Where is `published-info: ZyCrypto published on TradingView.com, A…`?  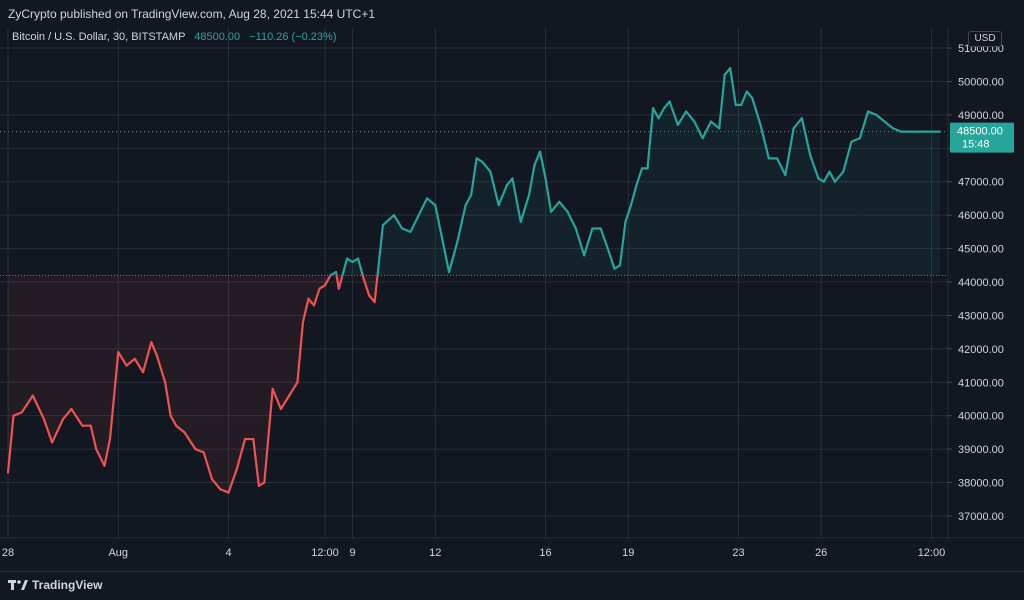 published-info: ZyCrypto published on TradingView.com, A… is located at coordinates (192, 14).